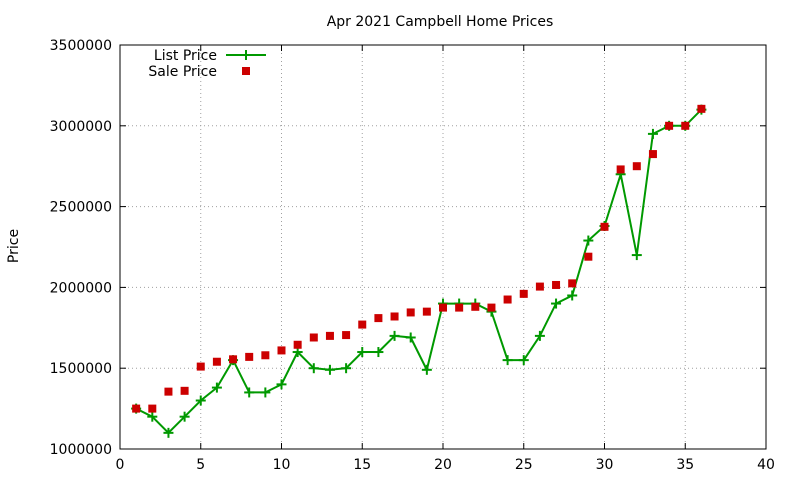  I want to click on x-tick-label: 15, so click(362, 465).